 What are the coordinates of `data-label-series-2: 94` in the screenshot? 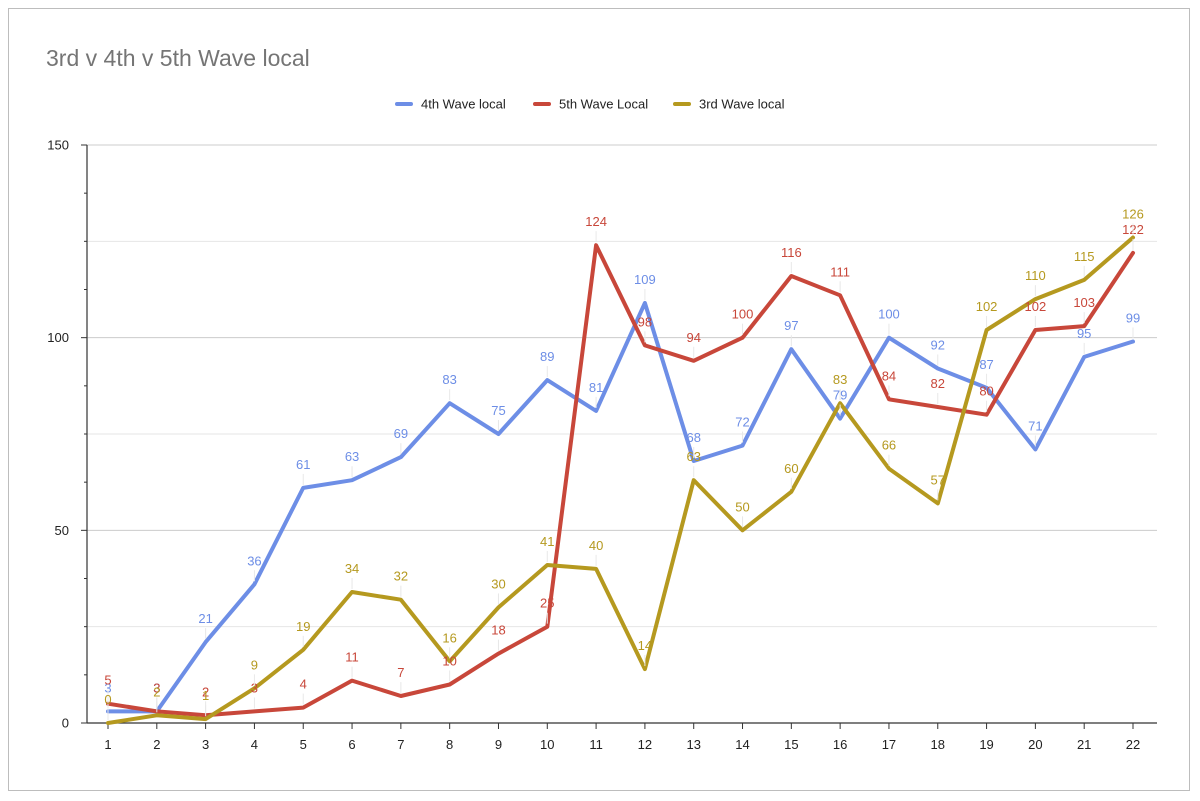 It's located at (693, 337).